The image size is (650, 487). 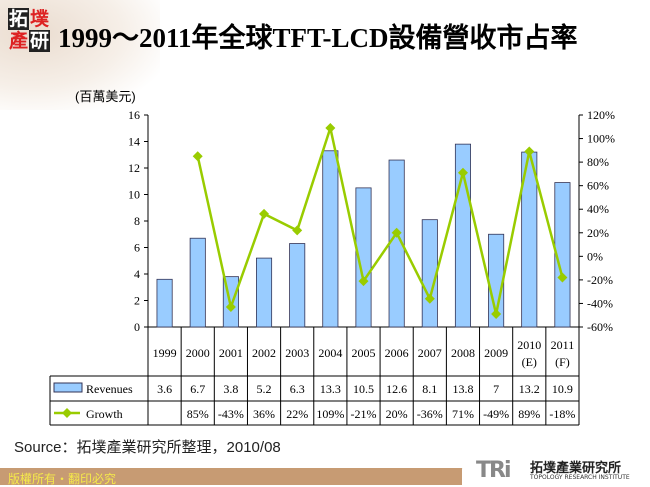 What do you see at coordinates (164, 303) in the screenshot?
I see `bar-1999` at bounding box center [164, 303].